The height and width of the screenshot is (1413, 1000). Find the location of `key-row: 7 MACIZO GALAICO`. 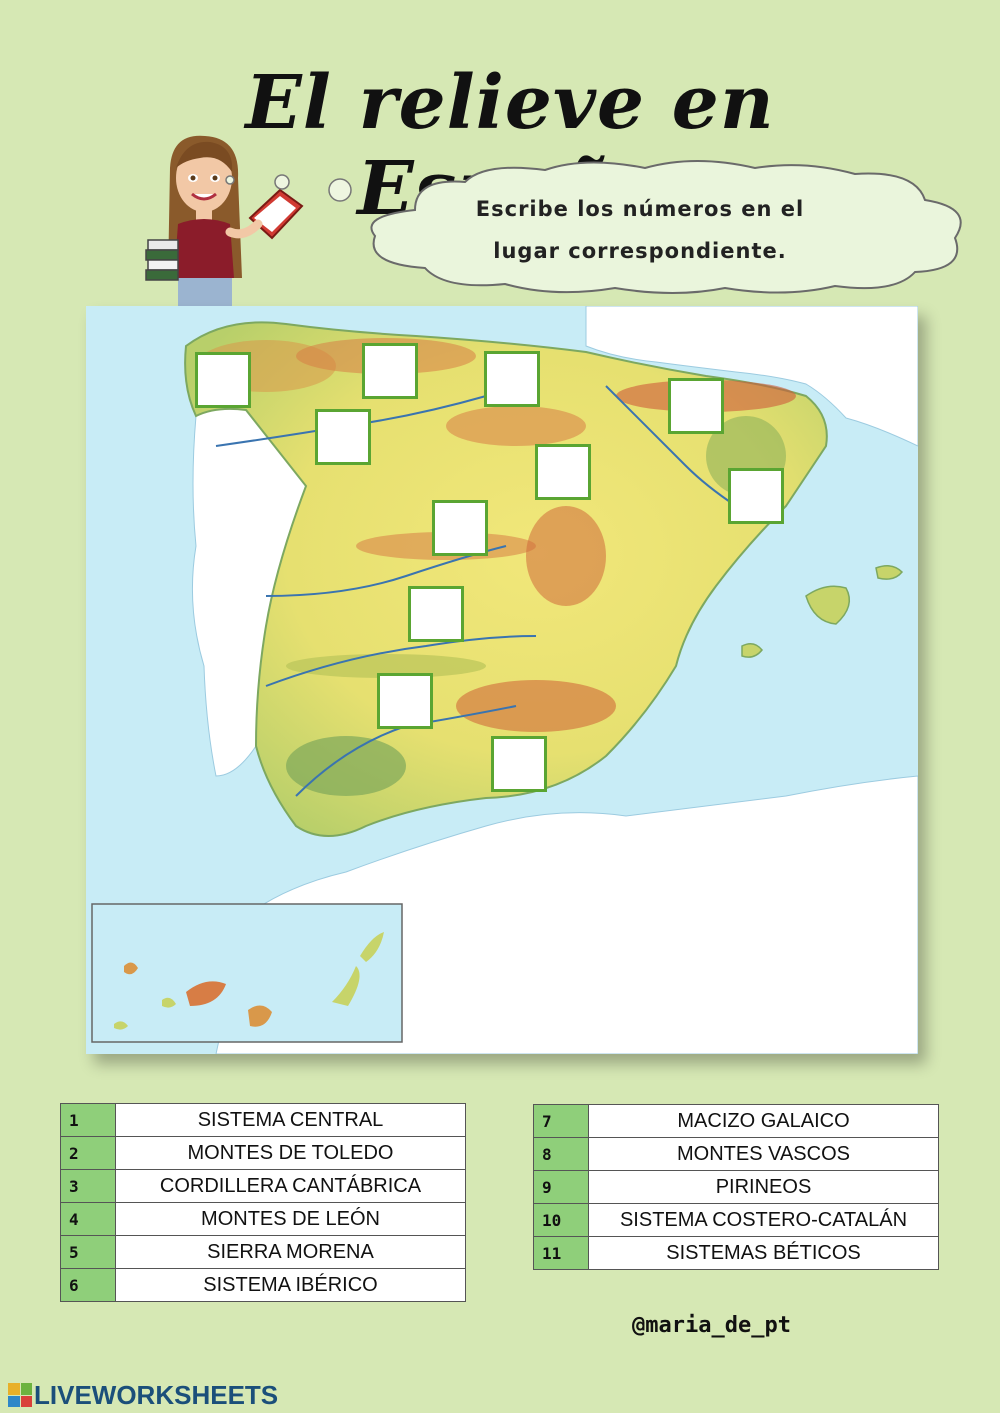

key-row: 7 MACIZO GALAICO is located at coordinates (736, 1121).